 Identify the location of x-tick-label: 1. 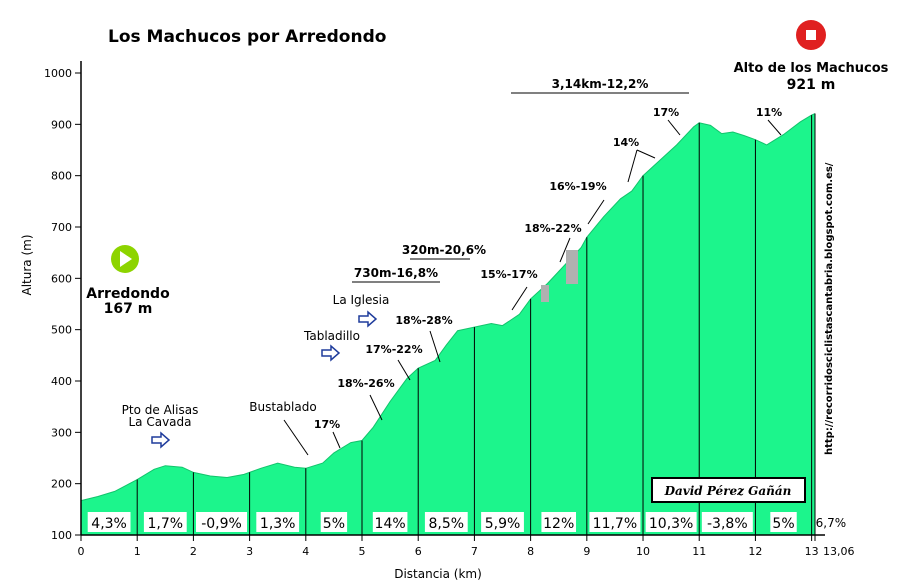
(137, 551).